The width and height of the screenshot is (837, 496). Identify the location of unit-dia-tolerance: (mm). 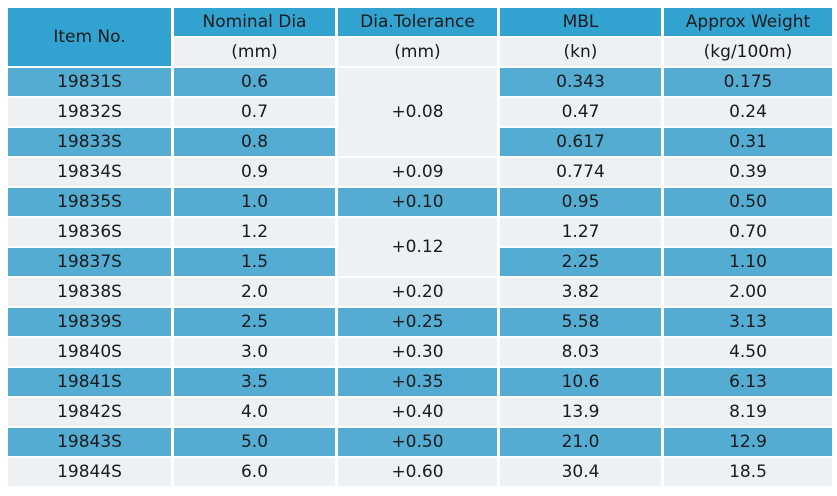
(417, 52).